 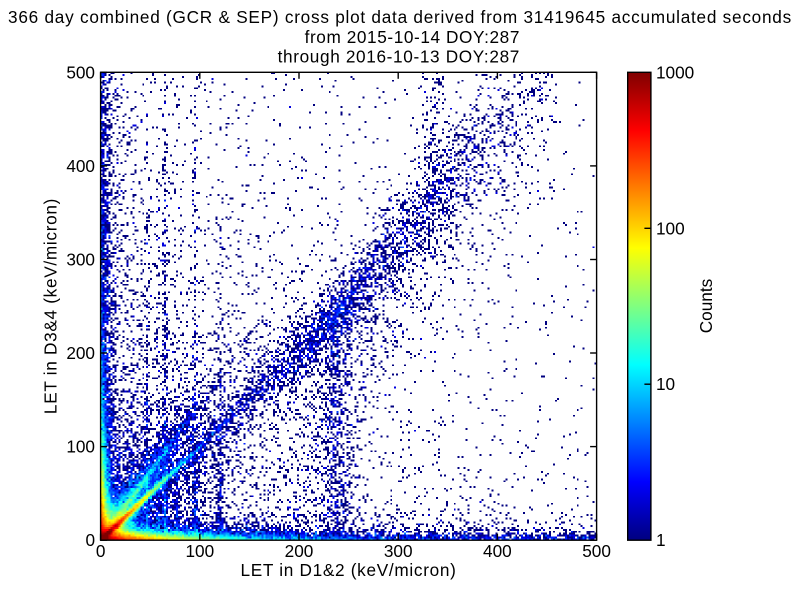 I want to click on svg-text: Counts, so click(x=706, y=306).